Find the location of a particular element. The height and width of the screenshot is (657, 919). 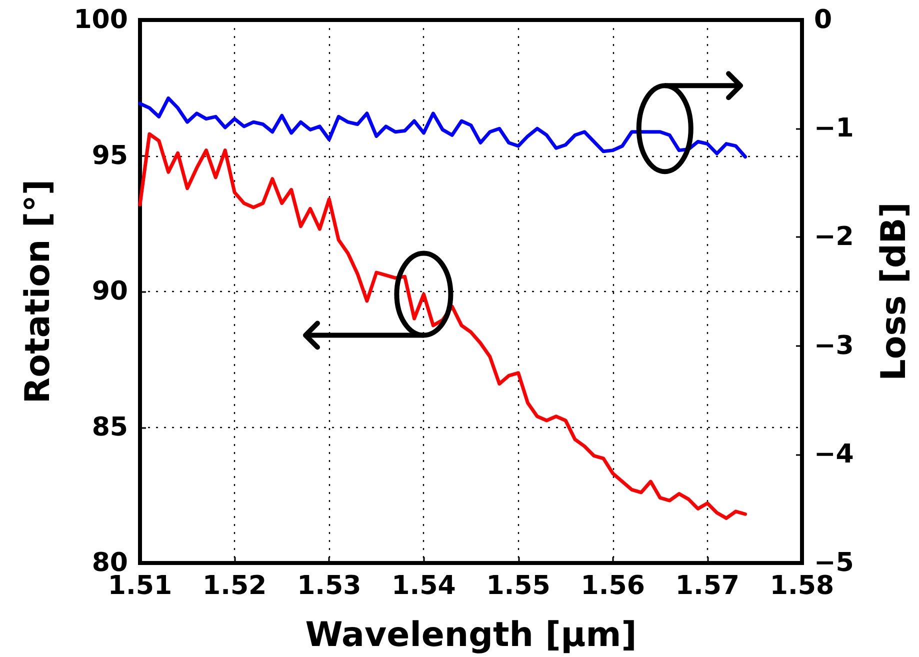

y-axis-title: Rotation [°] is located at coordinates (38, 291).